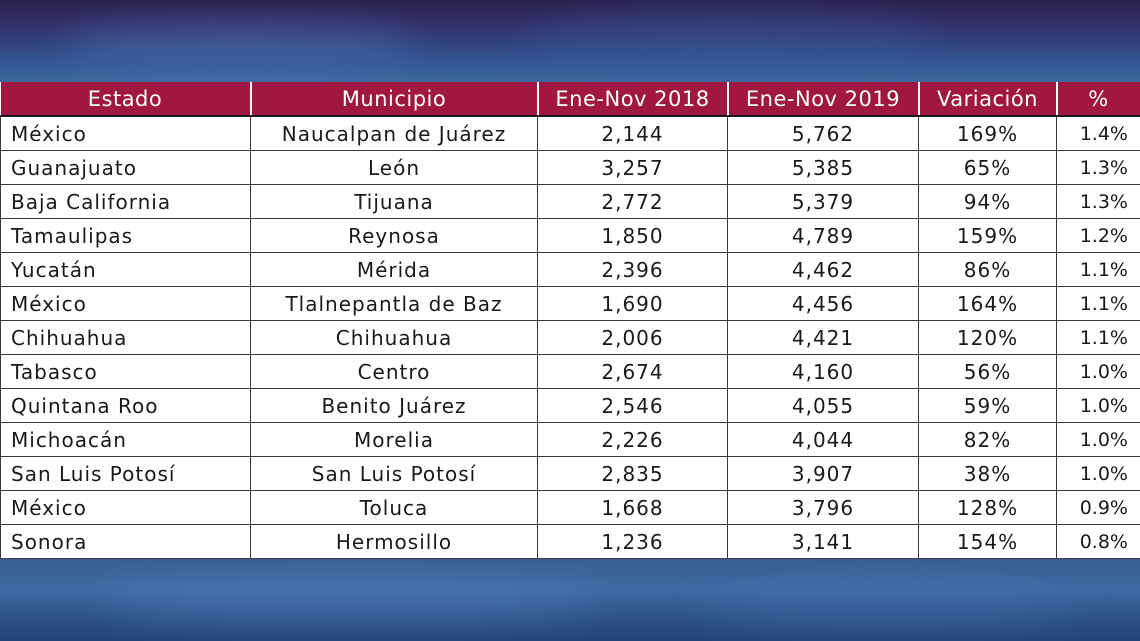 This screenshot has height=641, width=1140. What do you see at coordinates (632, 473) in the screenshot?
I see `ene-nov-2018-cell: 2,835` at bounding box center [632, 473].